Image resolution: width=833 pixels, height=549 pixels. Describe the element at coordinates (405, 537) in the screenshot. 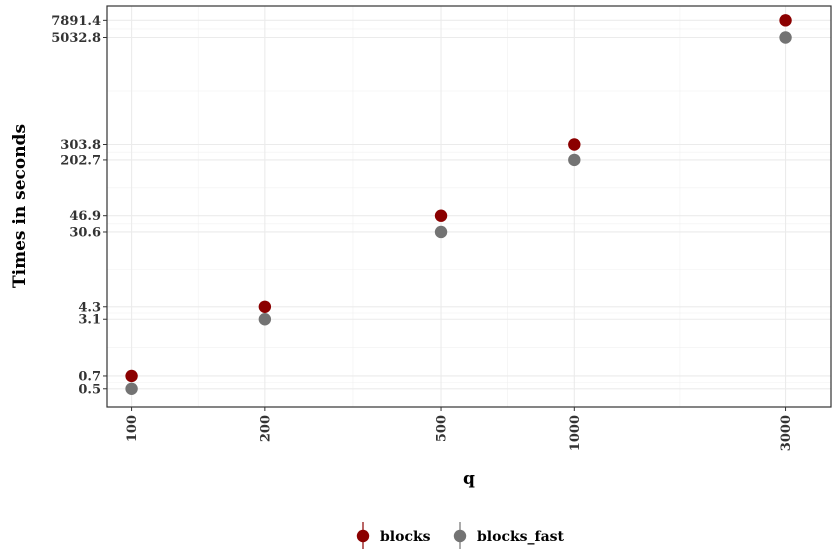

I see `legend-label: blocks` at that location.